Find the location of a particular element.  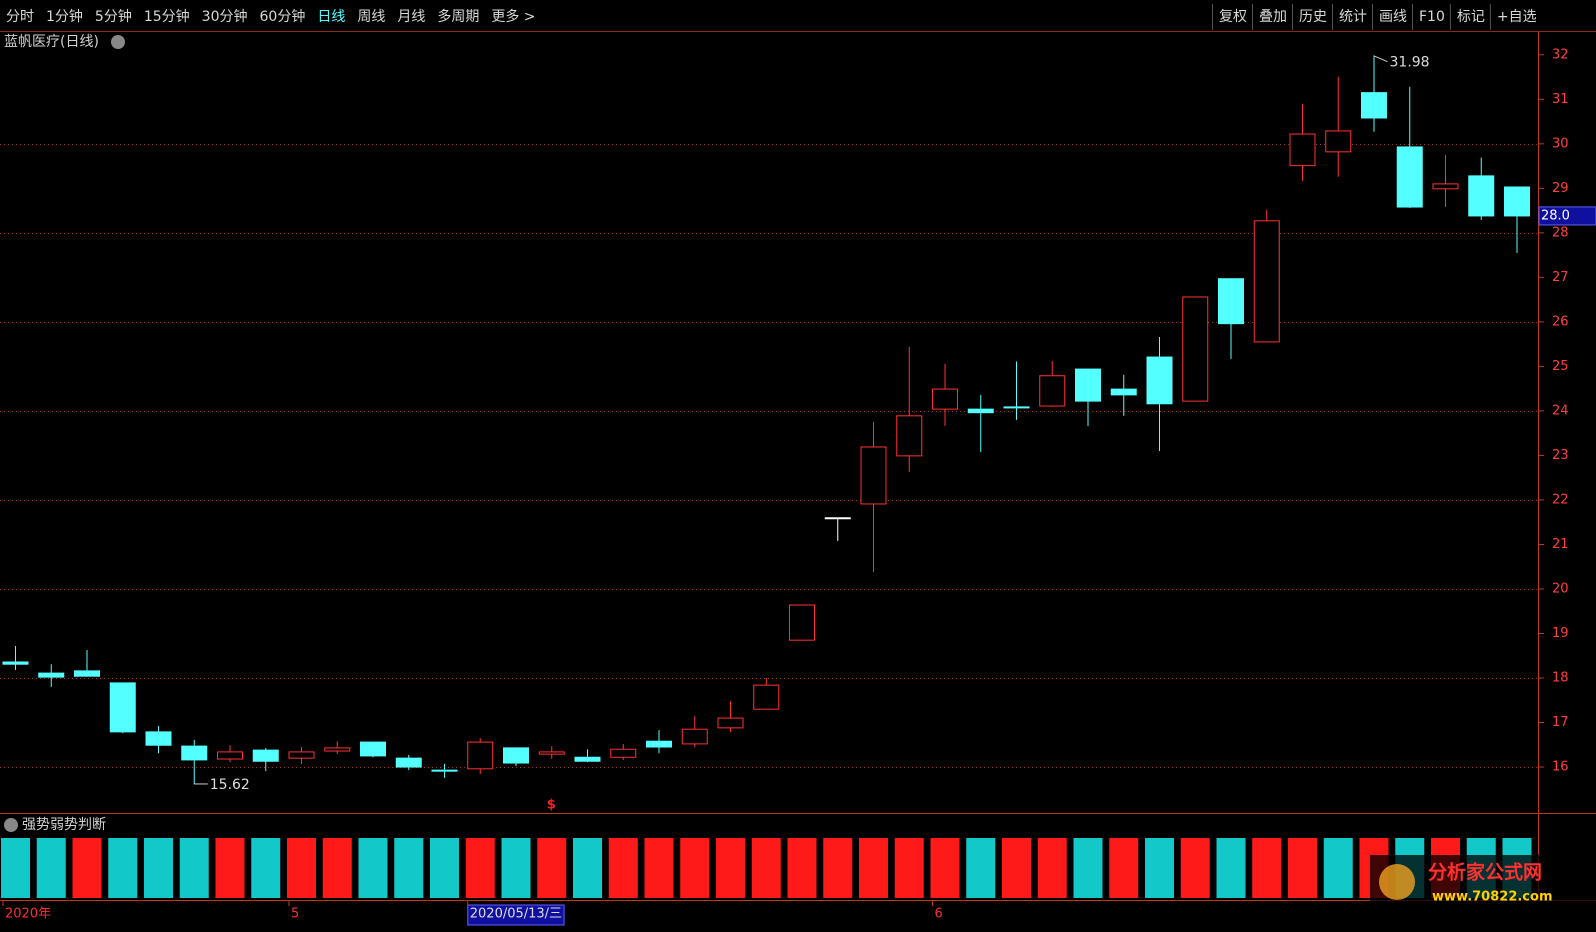

toolbar-tab: 15分钟 is located at coordinates (167, 16).